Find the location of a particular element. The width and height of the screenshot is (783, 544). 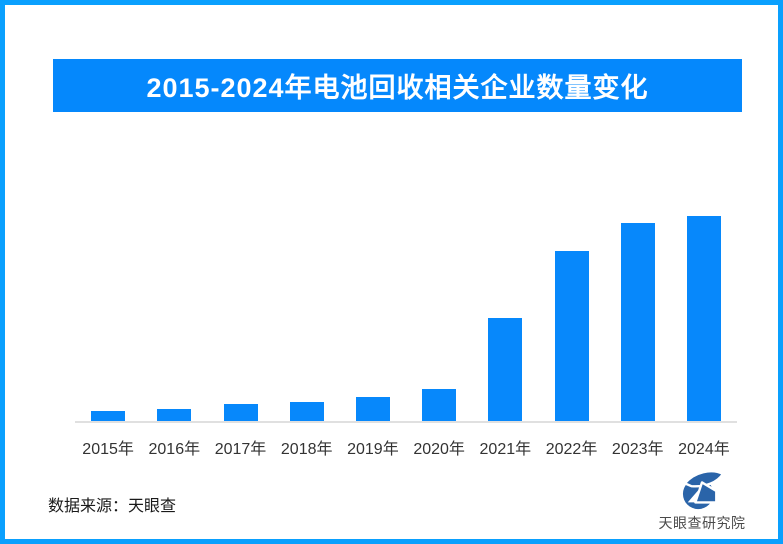

x-axis-tick-label: 2015年 is located at coordinates (108, 449).